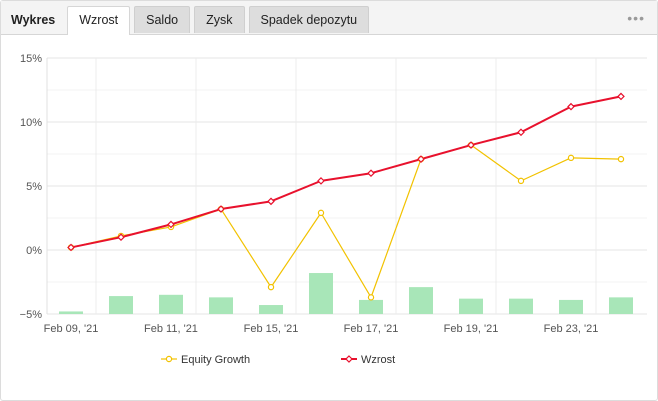 The height and width of the screenshot is (401, 658). Describe the element at coordinates (346, 293) in the screenshot. I see `chart-bars` at that location.